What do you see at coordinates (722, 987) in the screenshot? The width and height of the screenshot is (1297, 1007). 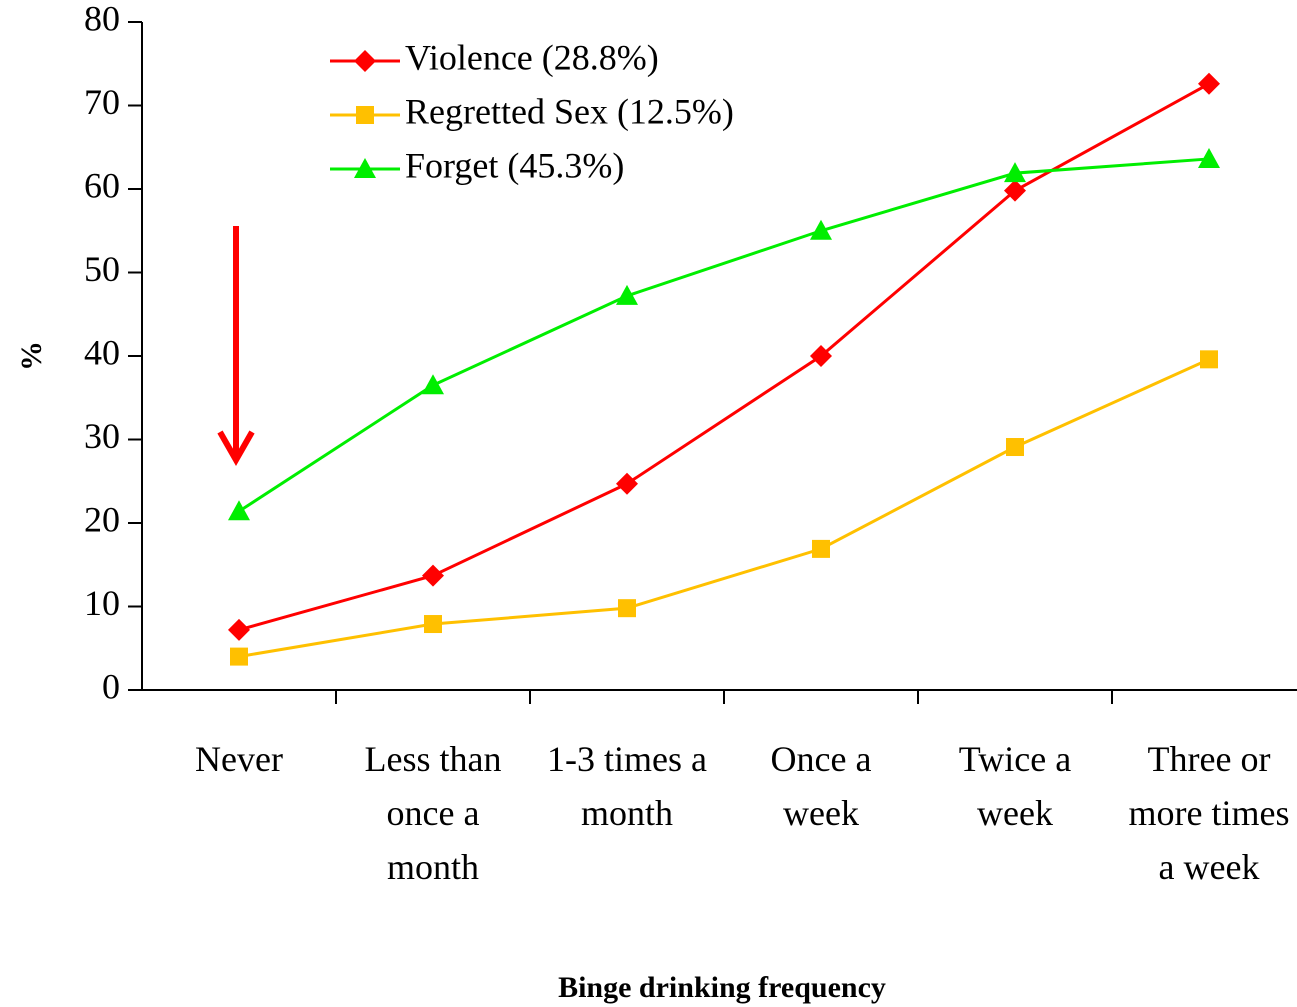 I see `x-axis-label: Binge drinking frequency` at bounding box center [722, 987].